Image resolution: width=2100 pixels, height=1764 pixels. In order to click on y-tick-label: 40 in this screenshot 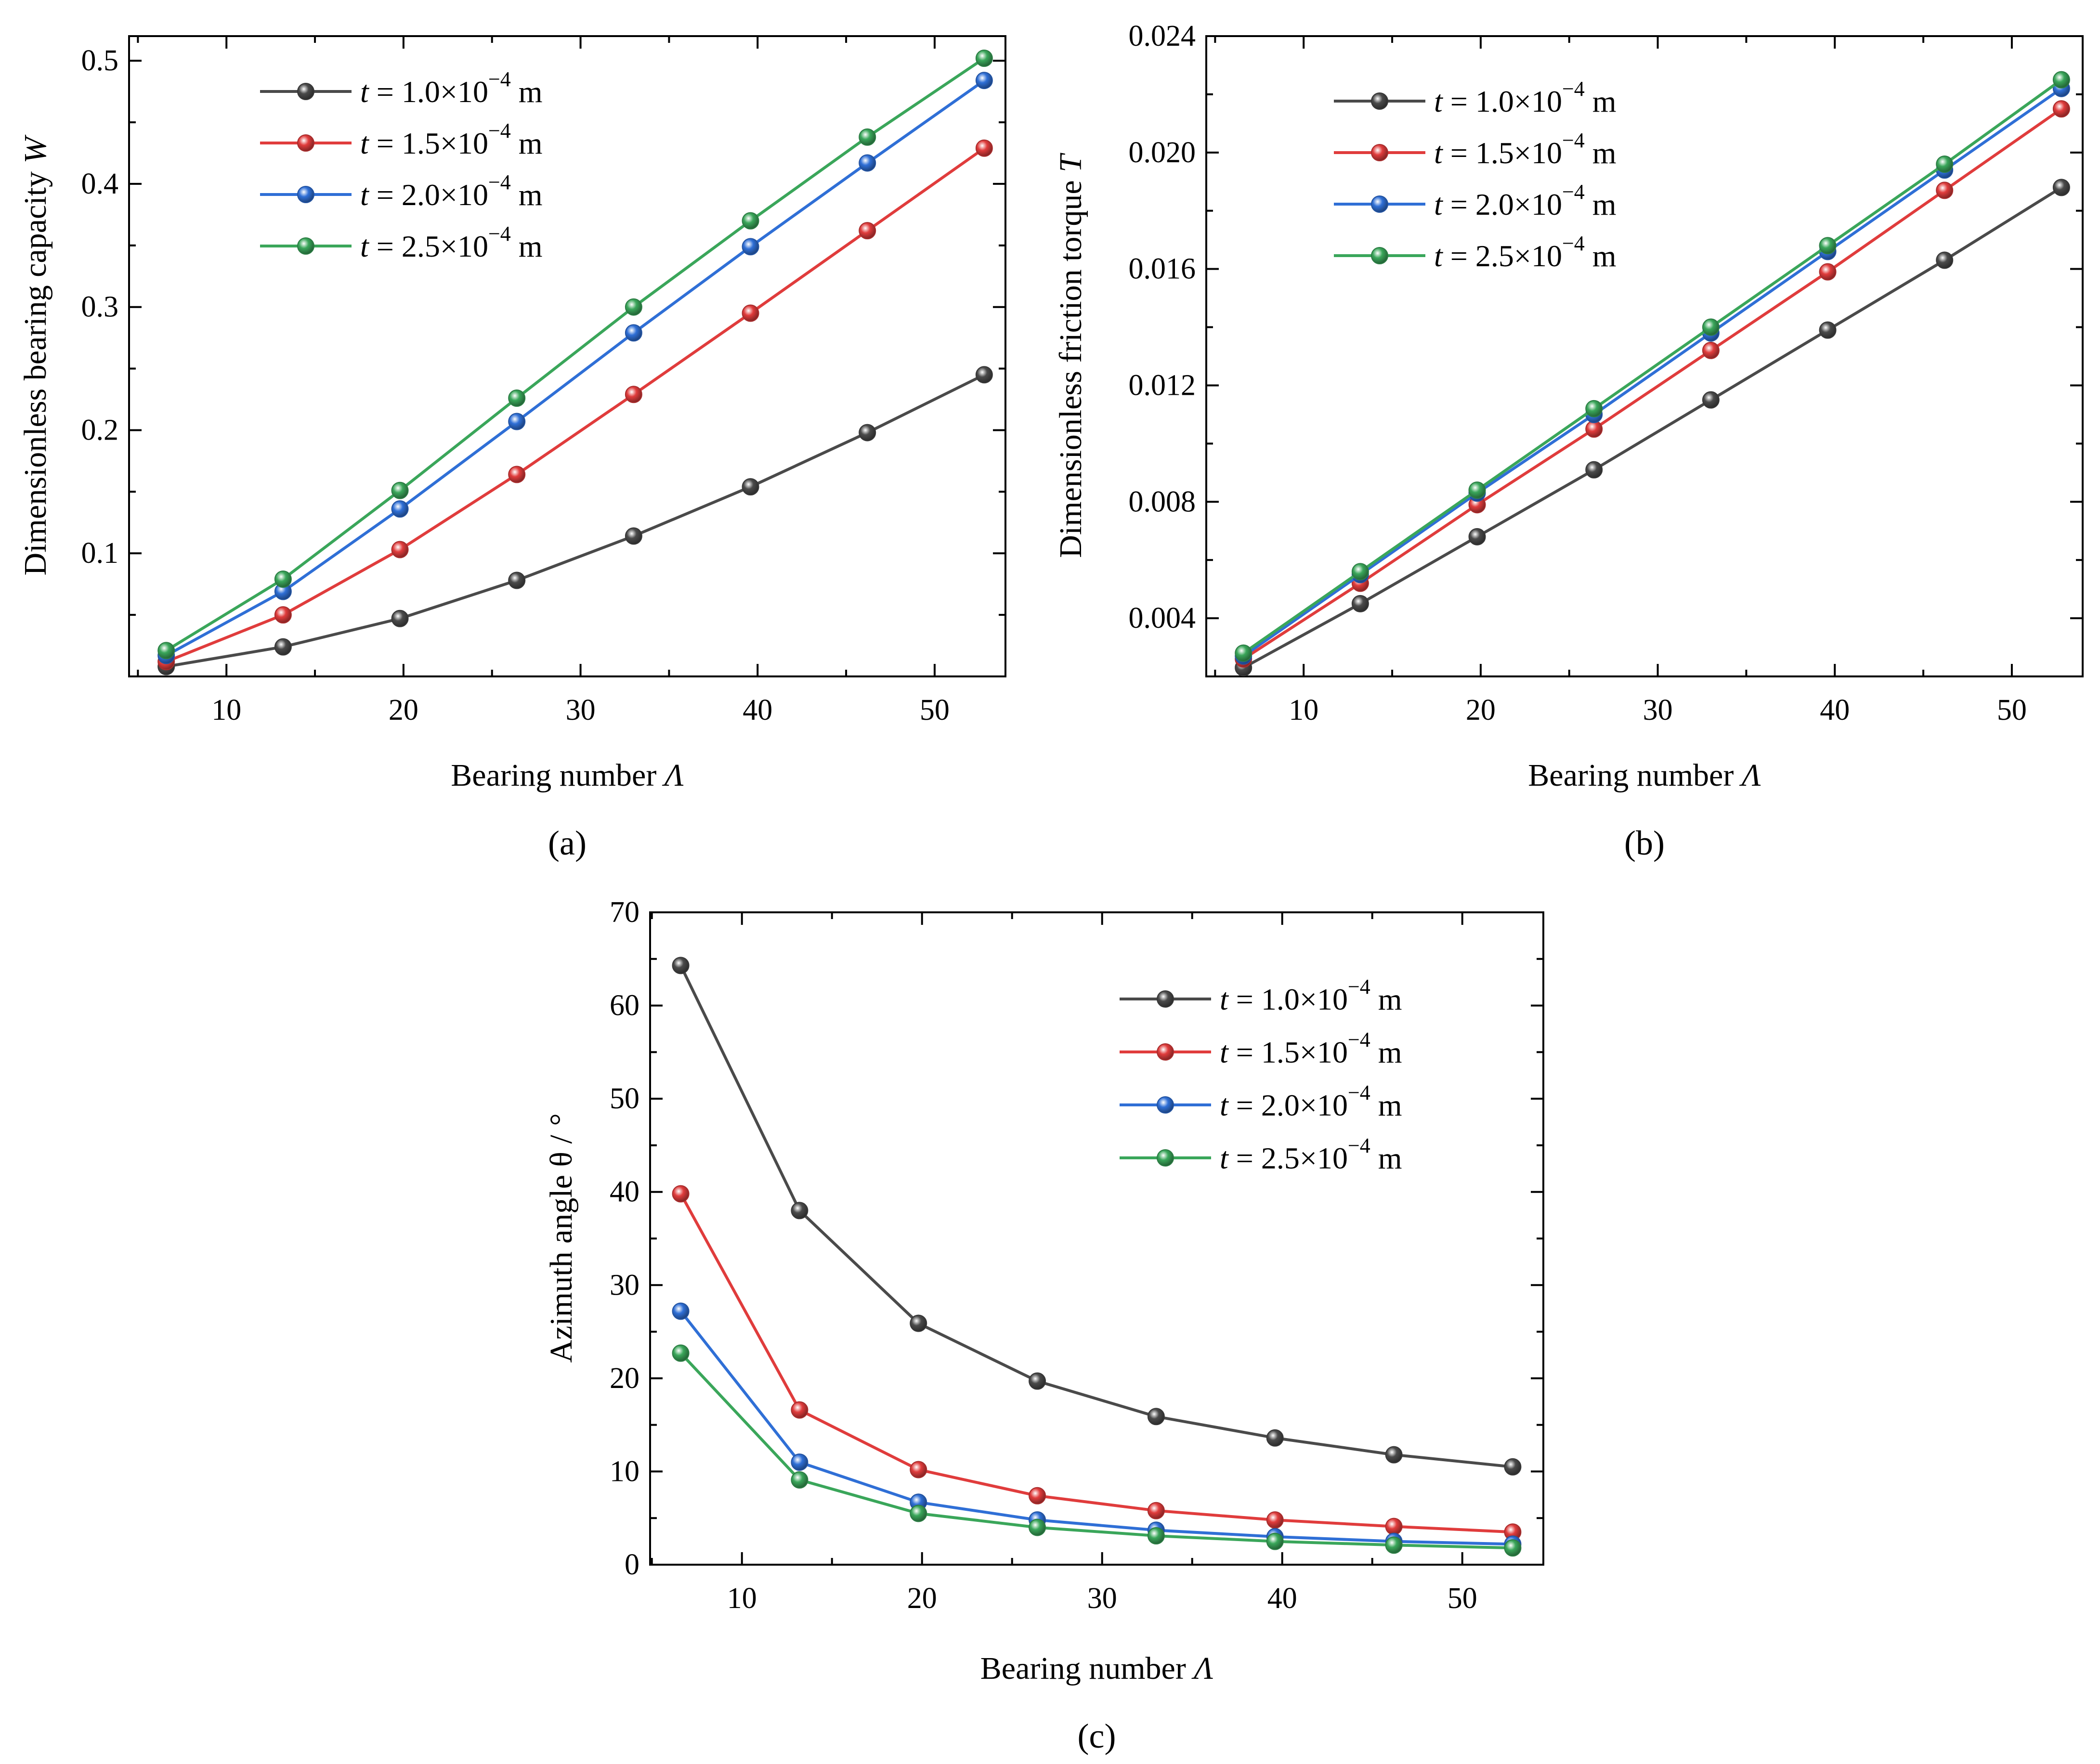, I will do `click(624, 1192)`.